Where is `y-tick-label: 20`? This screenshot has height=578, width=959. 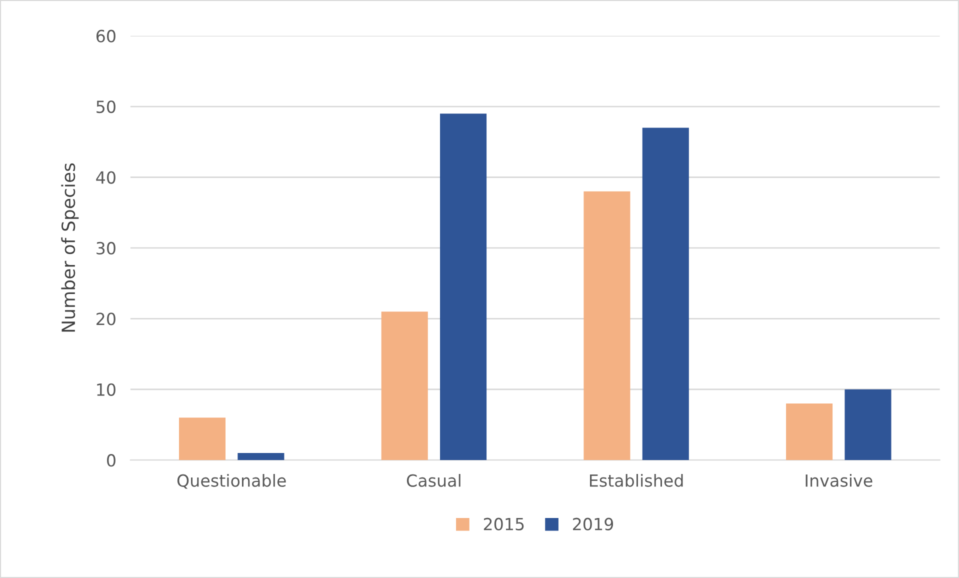
y-tick-label: 20 is located at coordinates (106, 319).